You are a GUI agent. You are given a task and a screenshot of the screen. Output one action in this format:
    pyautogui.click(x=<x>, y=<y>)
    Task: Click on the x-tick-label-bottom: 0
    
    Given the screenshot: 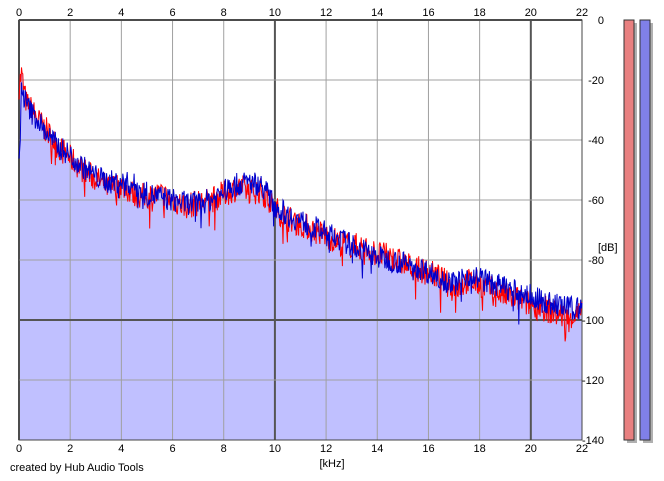 What is the action you would take?
    pyautogui.click(x=19, y=449)
    